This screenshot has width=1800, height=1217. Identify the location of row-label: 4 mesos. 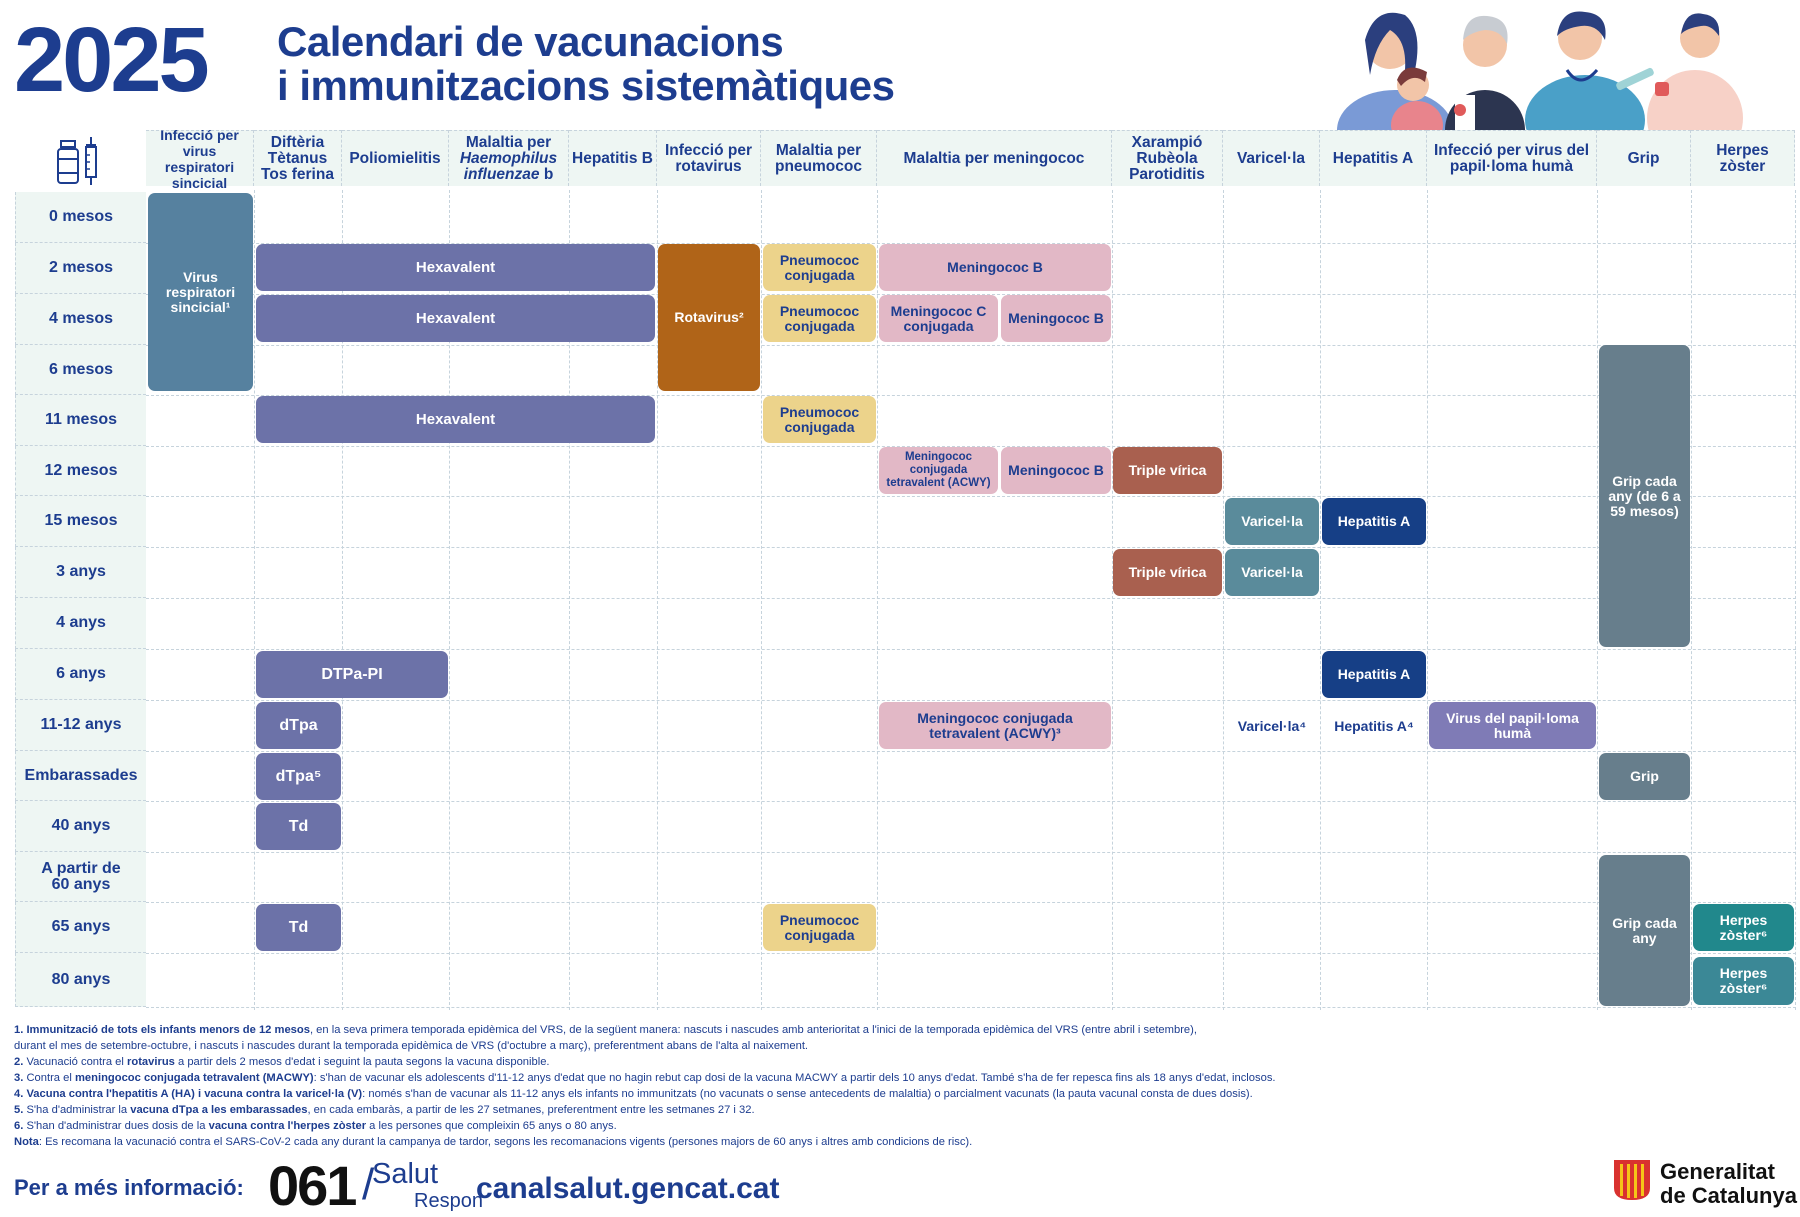
(80, 319).